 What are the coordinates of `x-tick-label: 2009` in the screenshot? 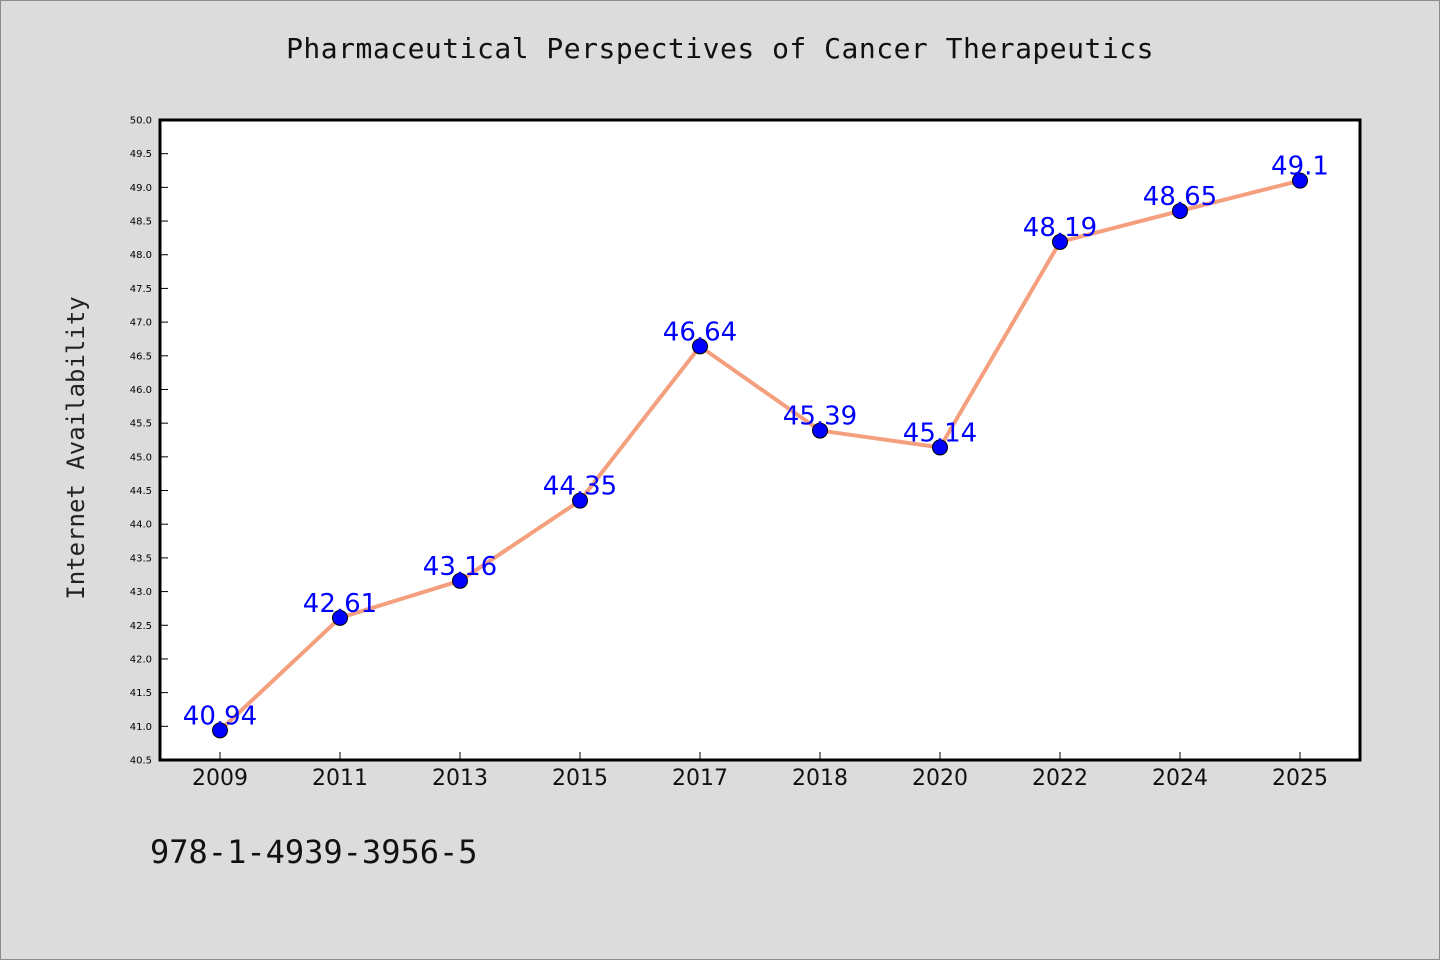 It's located at (220, 778).